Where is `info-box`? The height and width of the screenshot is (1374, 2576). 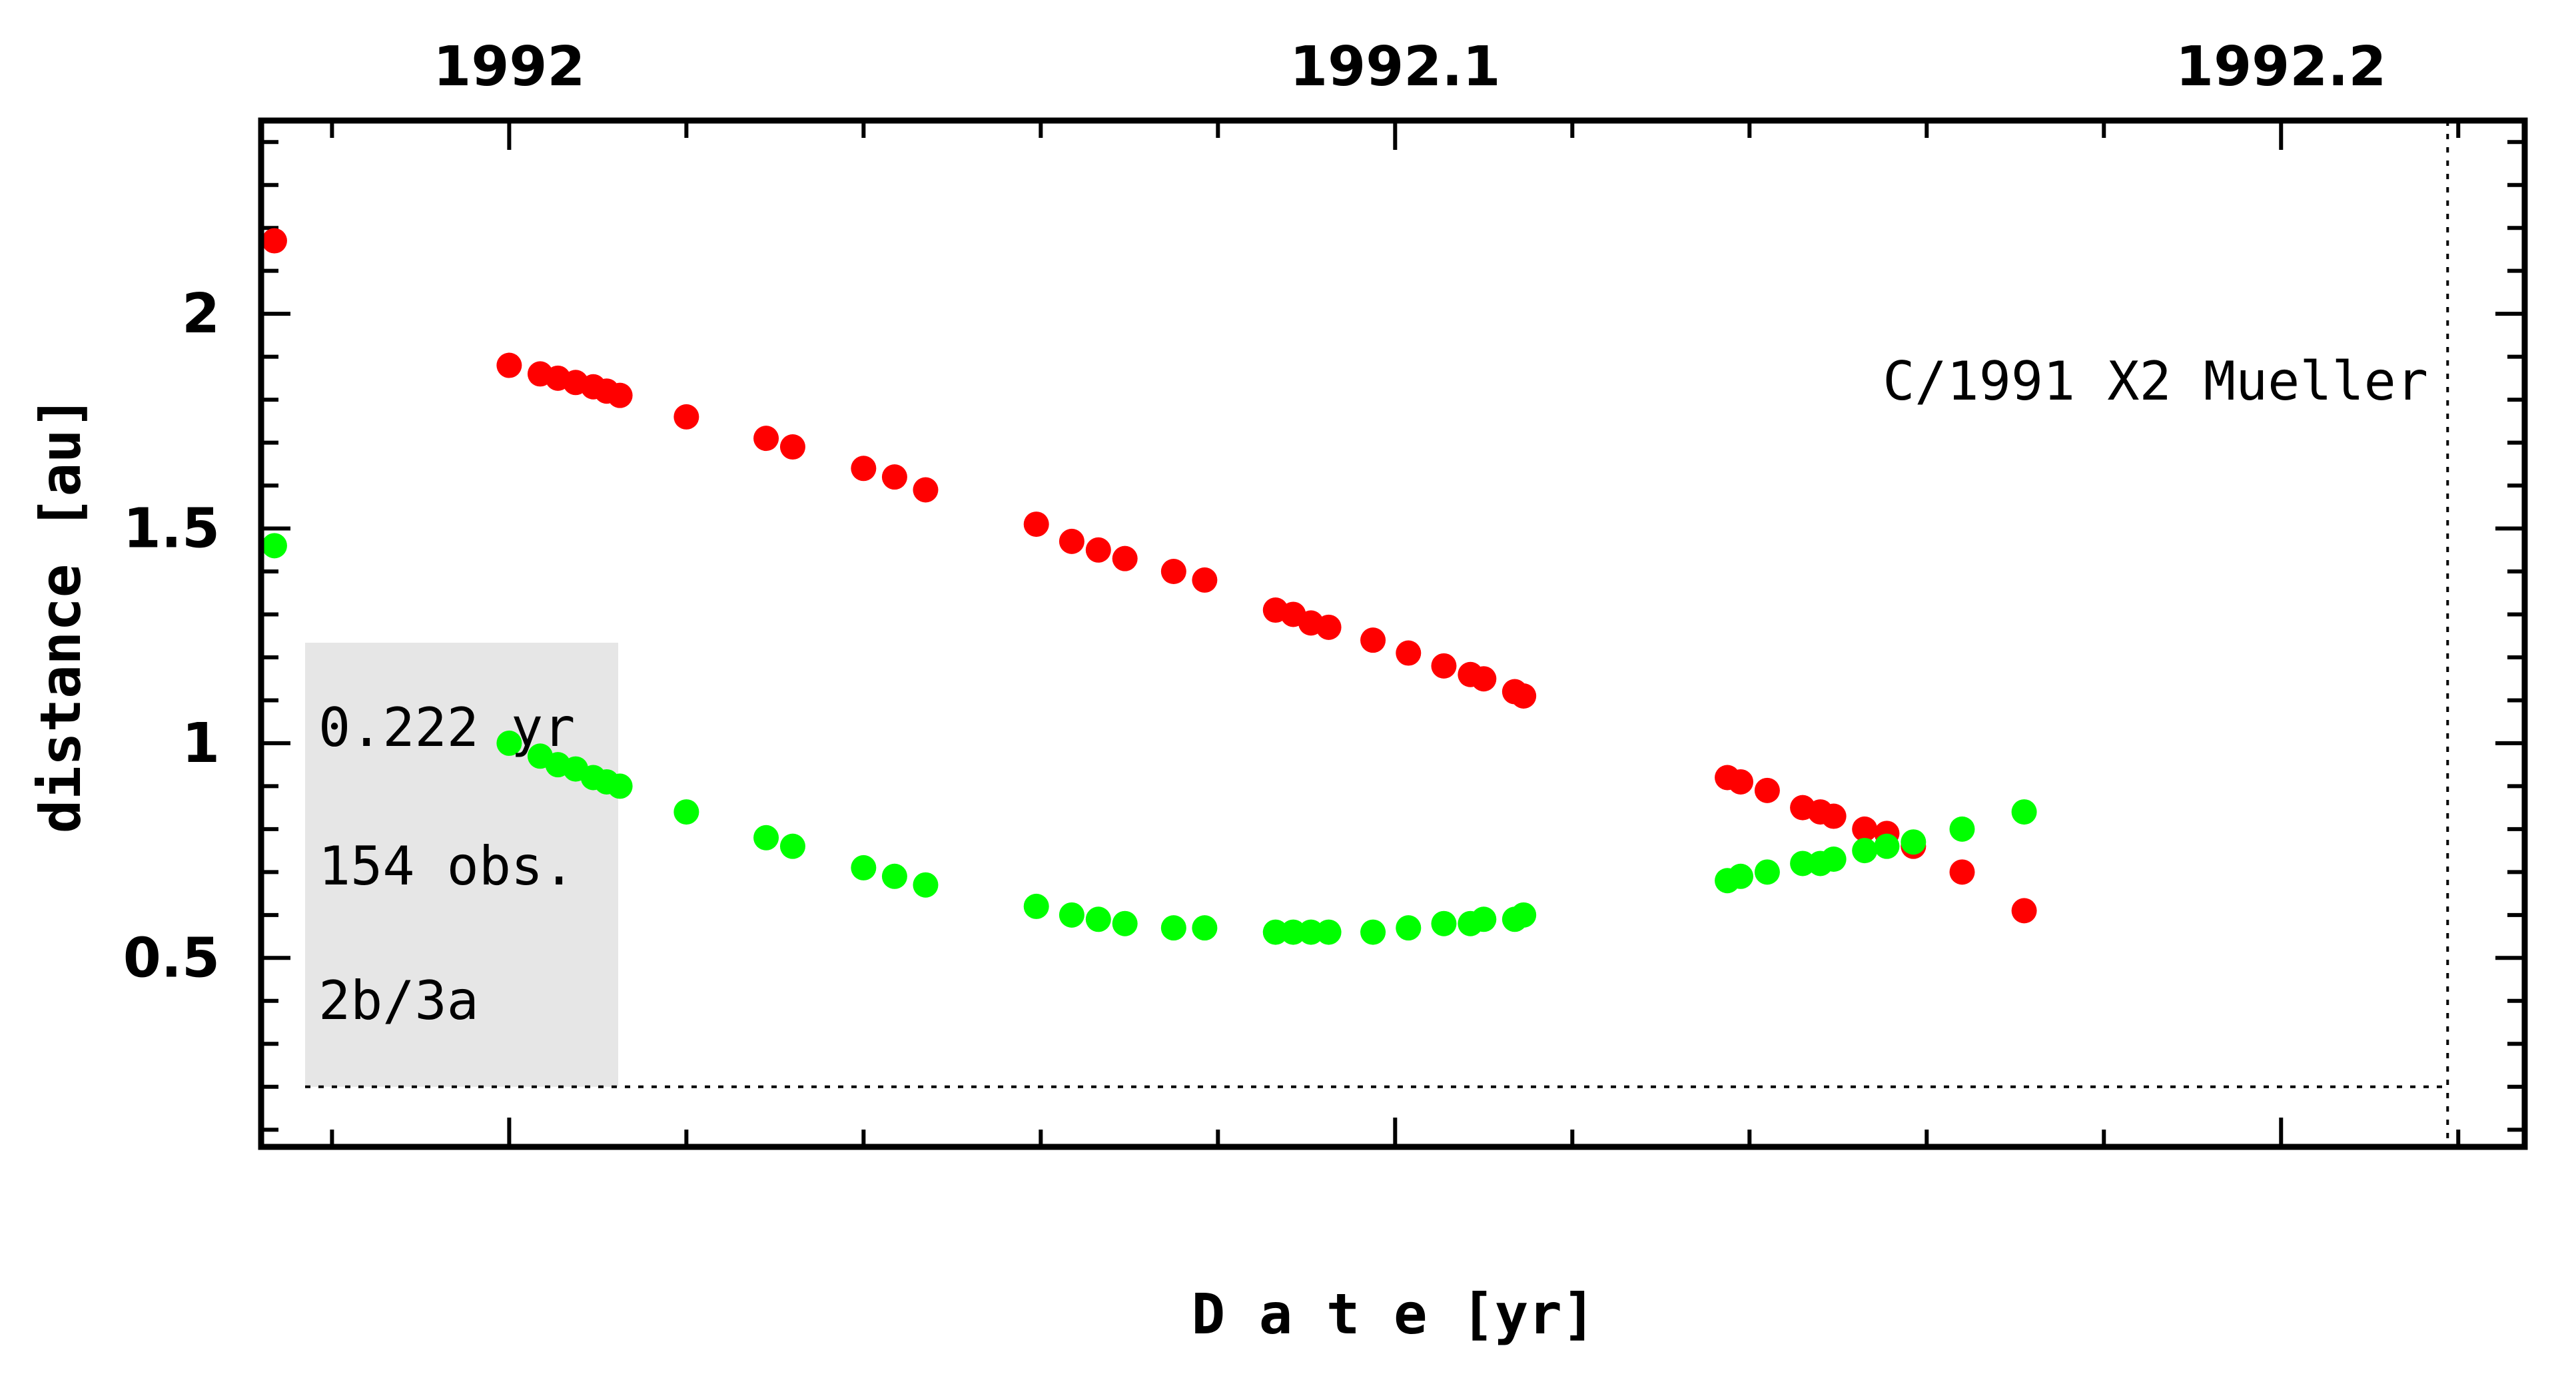 info-box is located at coordinates (462, 865).